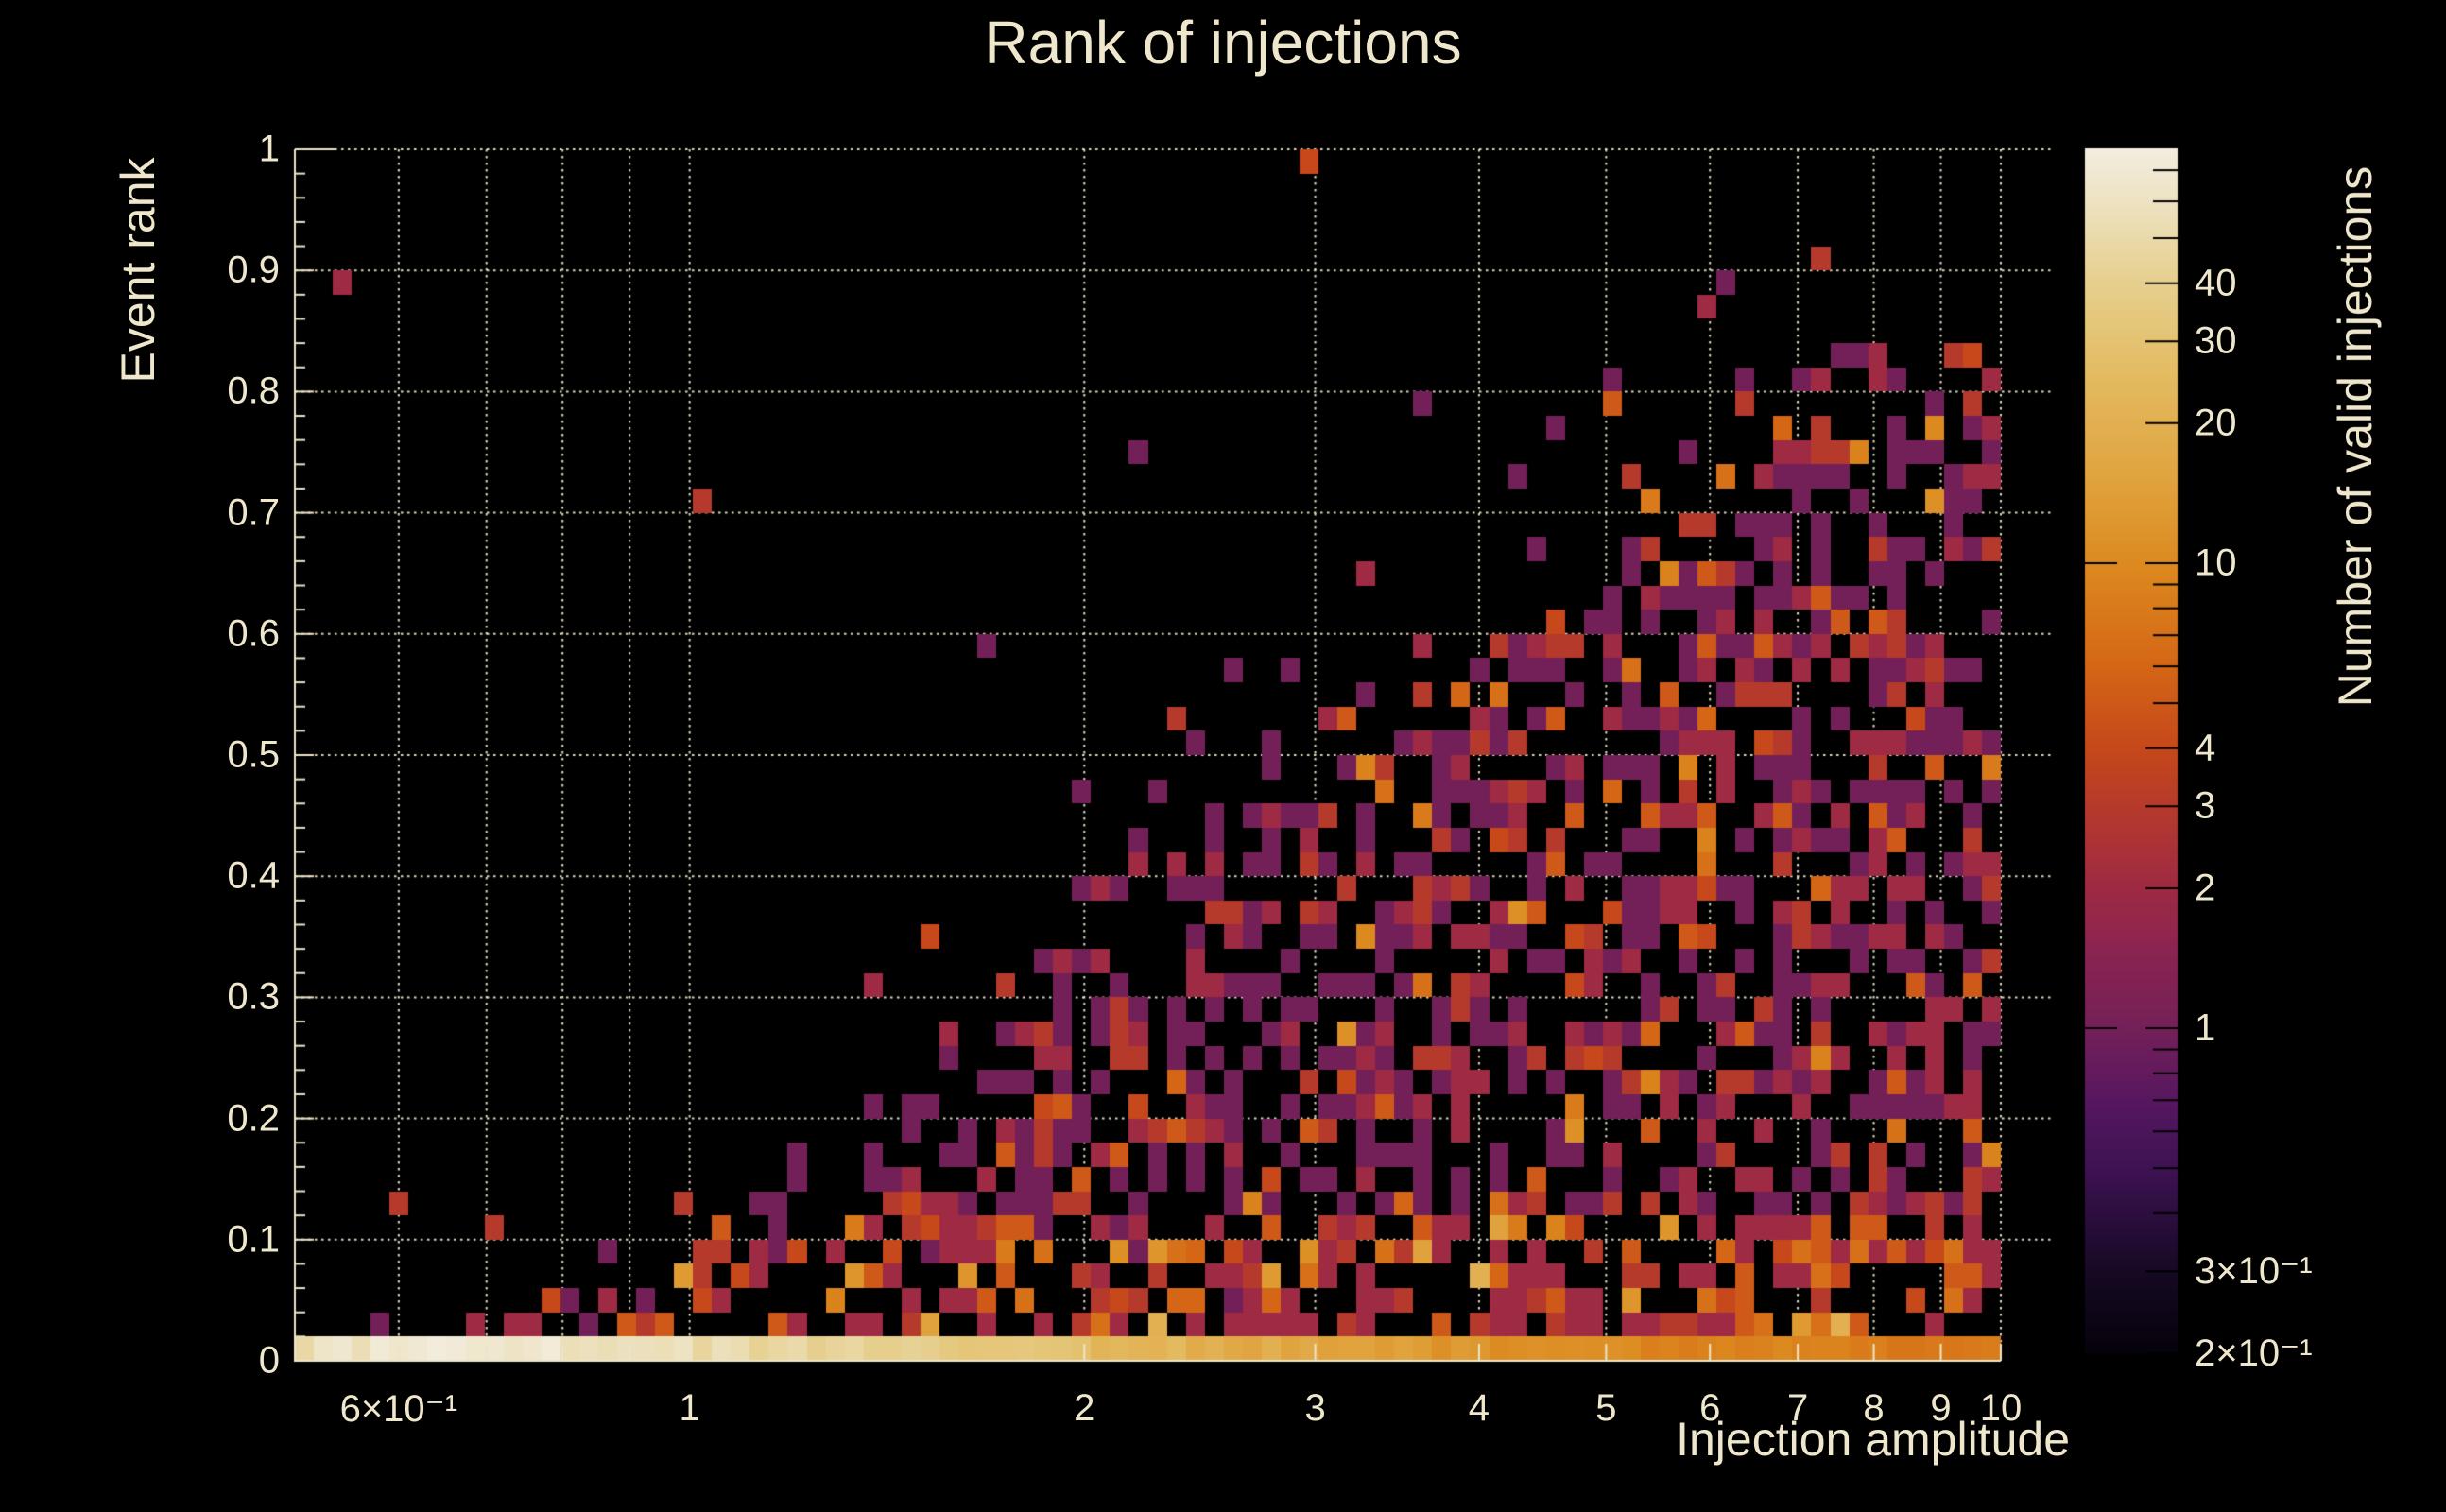 This screenshot has height=1512, width=2446. Describe the element at coordinates (2254, 1353) in the screenshot. I see `colorbar-tick-label: 2×10⁻¹` at that location.